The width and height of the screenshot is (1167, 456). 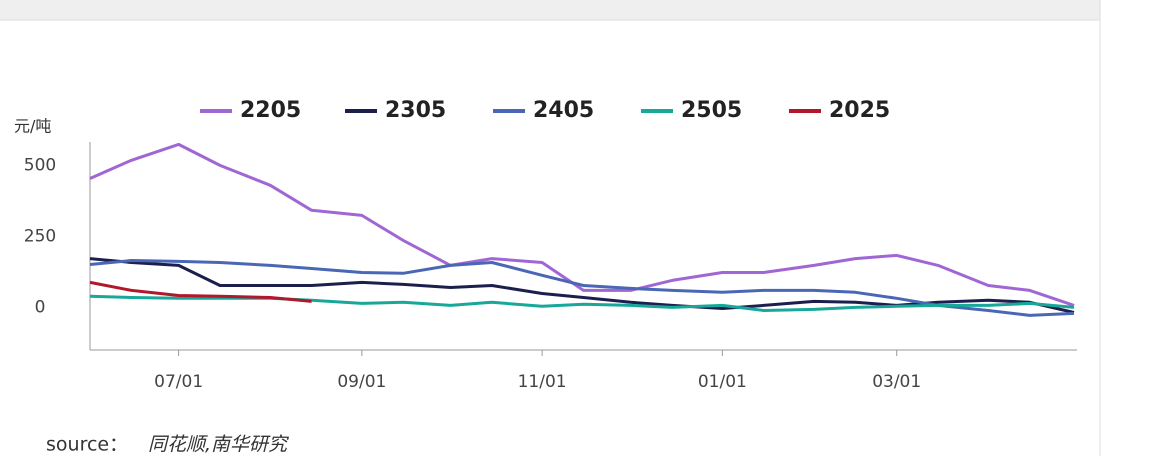 What do you see at coordinates (542, 382) in the screenshot?
I see `x-tick-label: 11/01` at bounding box center [542, 382].